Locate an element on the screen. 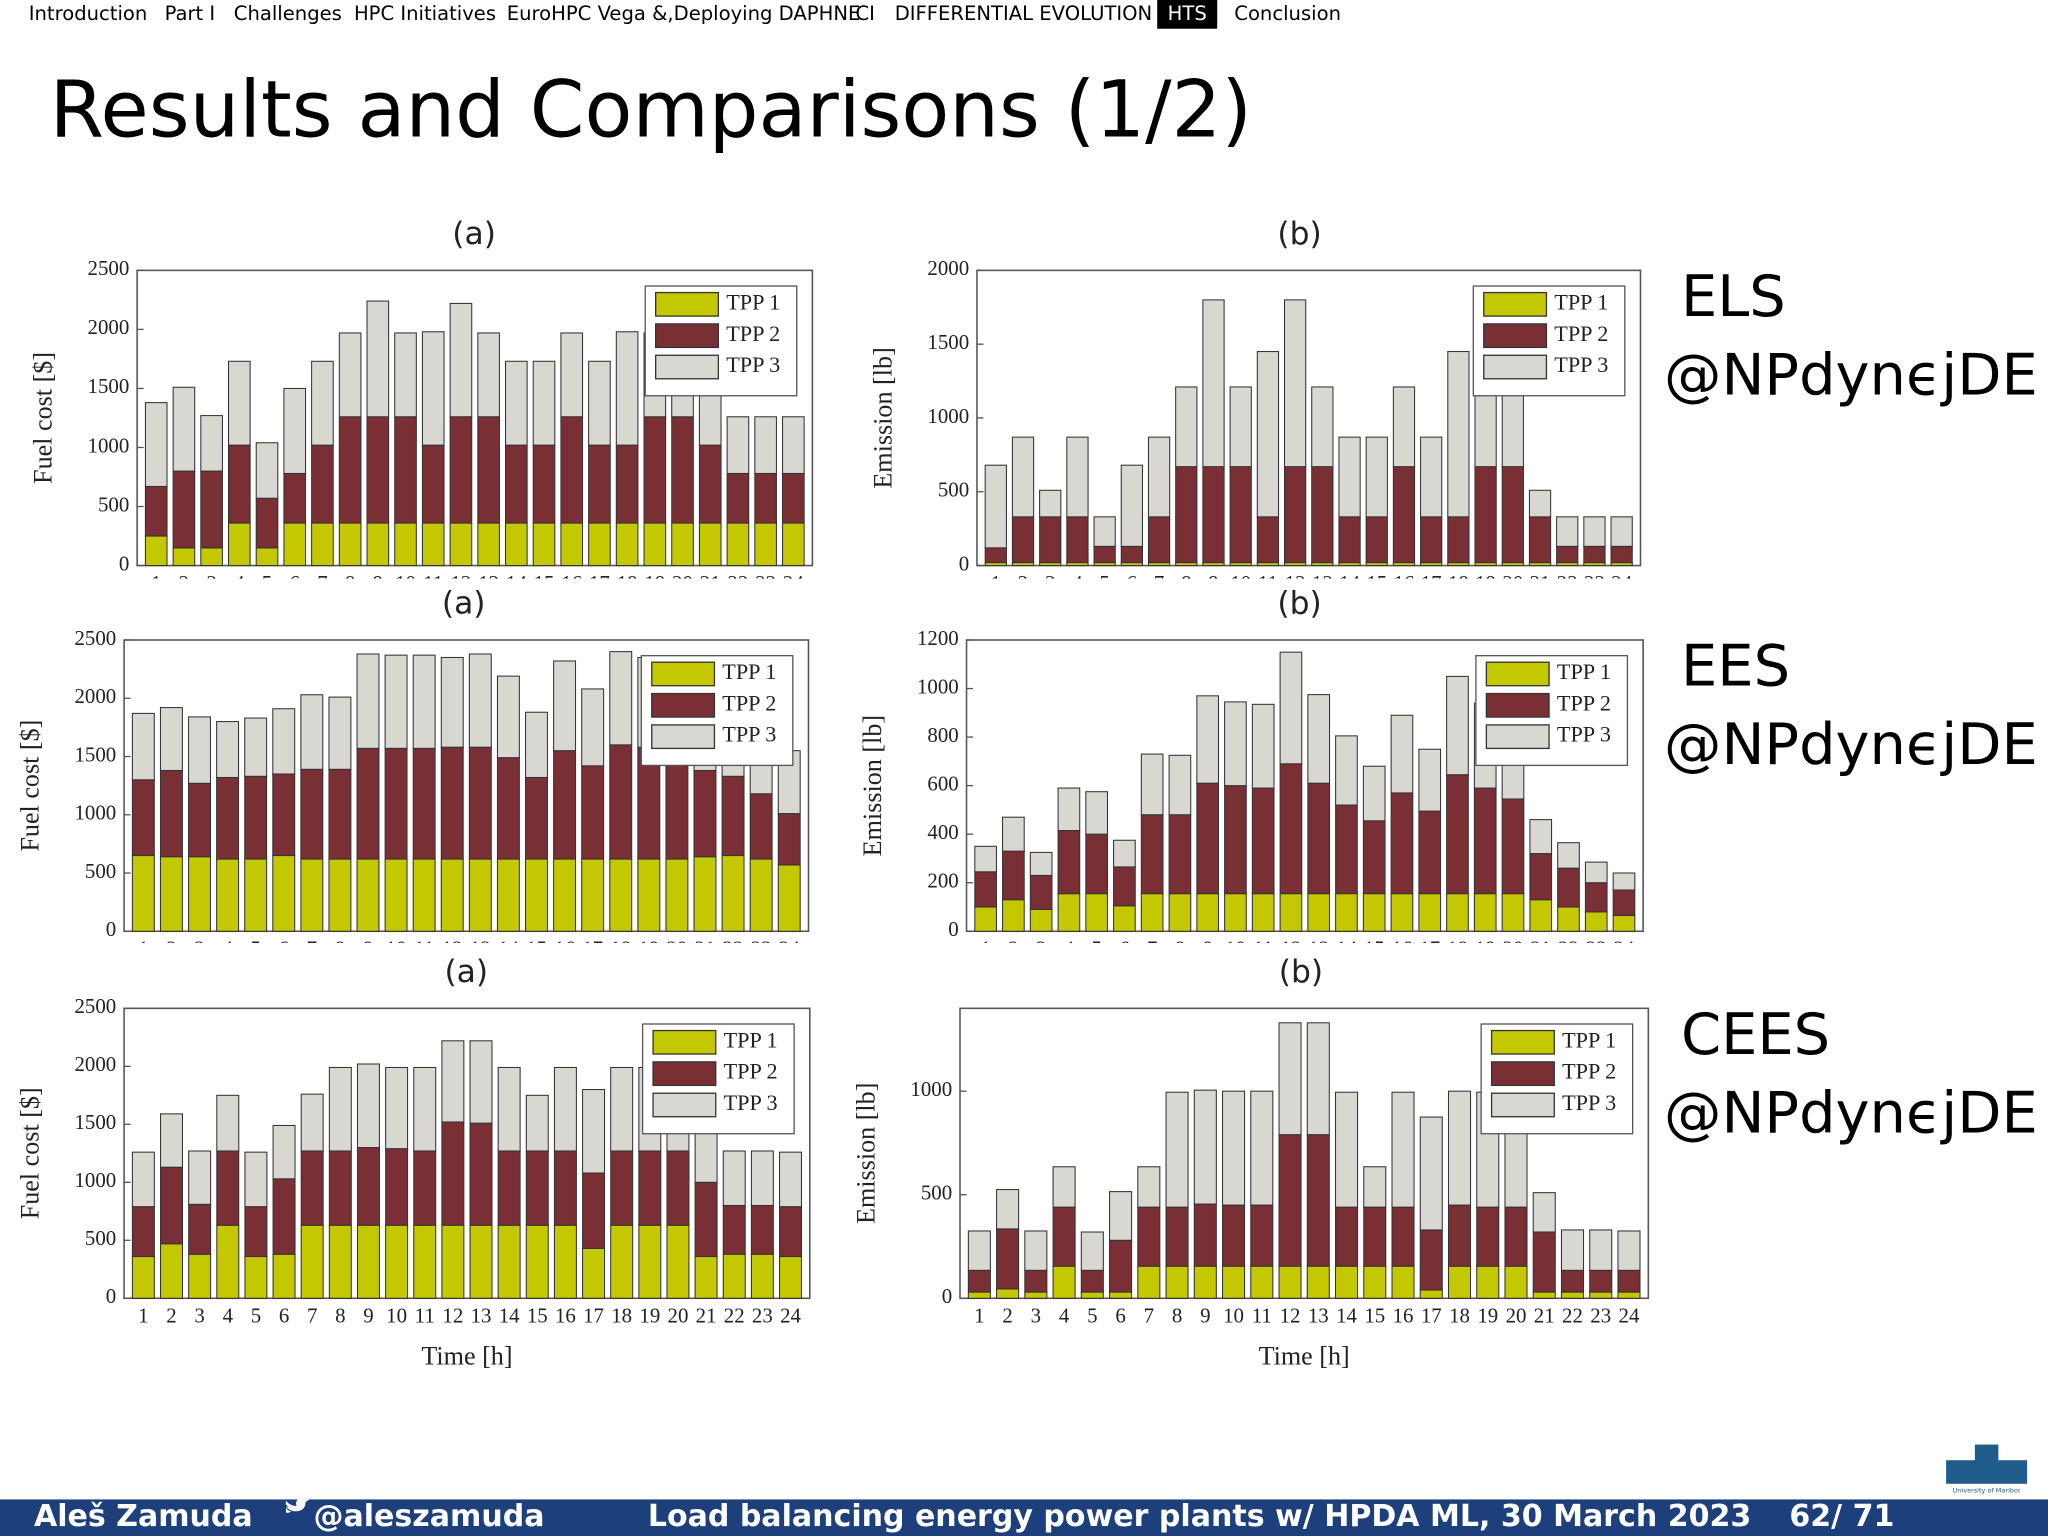 Image resolution: width=2048 pixels, height=1536 pixels. x-tick-label: 5 is located at coordinates (267, 583).